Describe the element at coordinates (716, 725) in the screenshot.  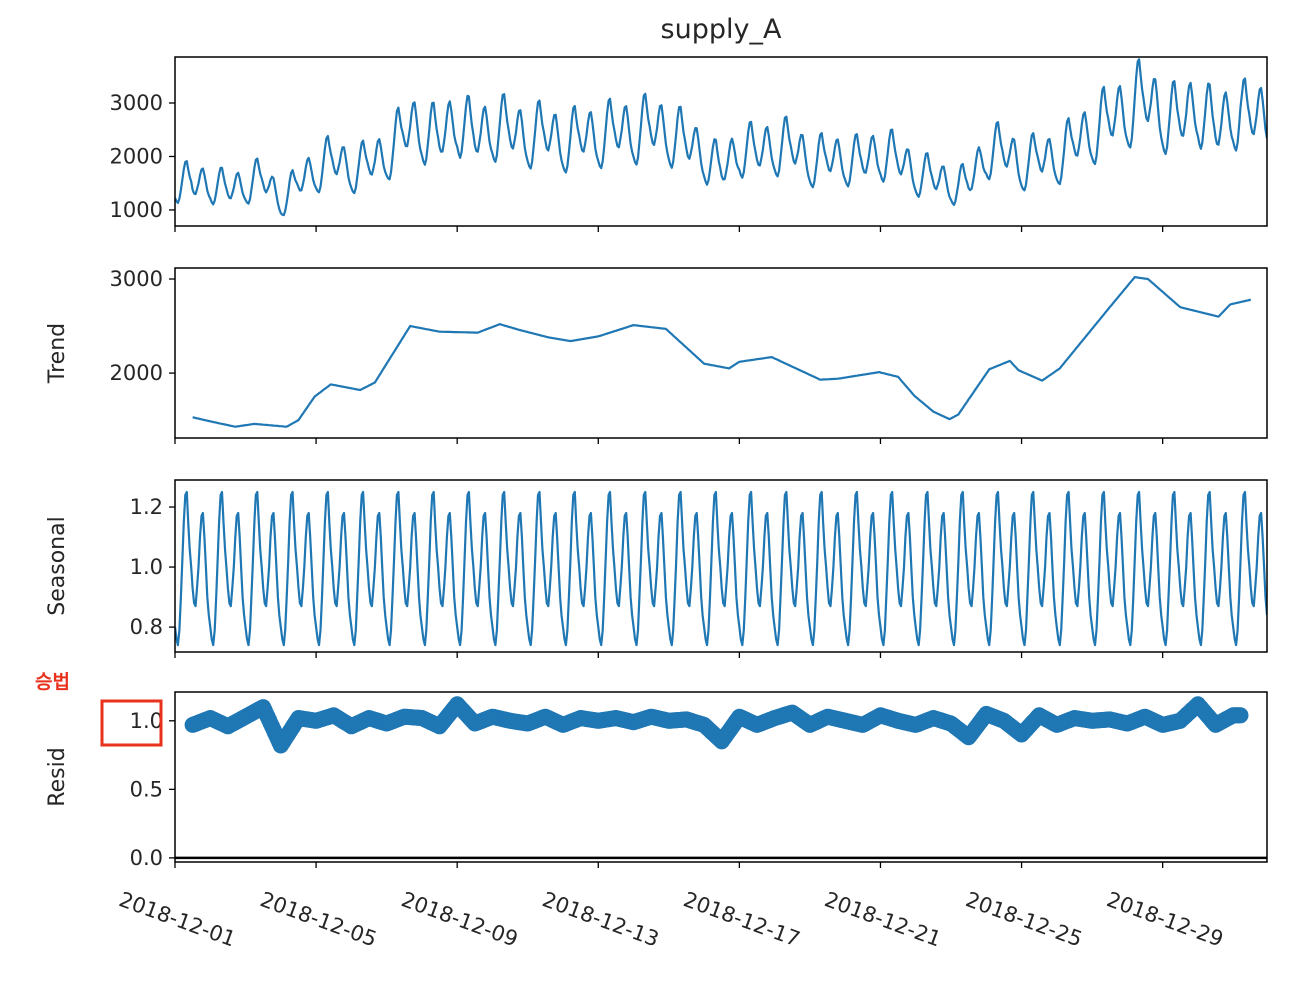
I see `resid-series` at that location.